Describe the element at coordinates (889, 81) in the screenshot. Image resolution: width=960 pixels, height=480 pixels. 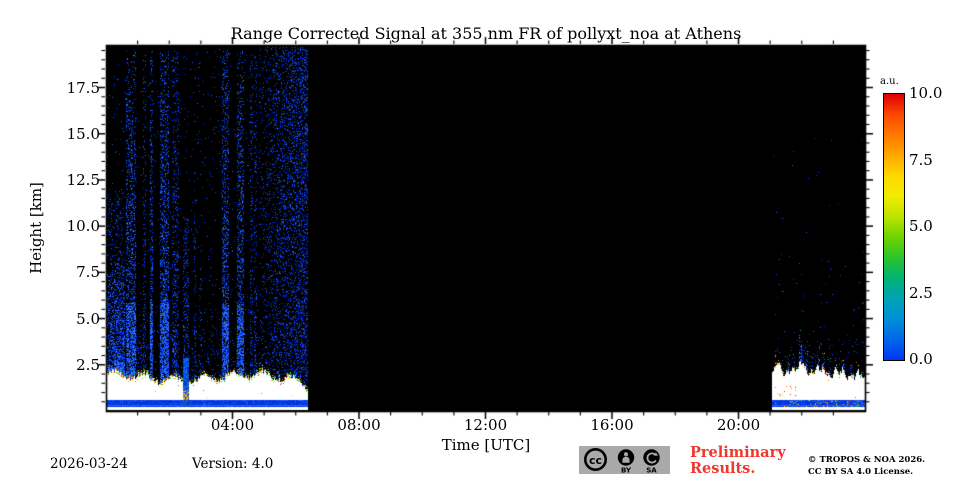
I see `colorbar-unit-label: a.u.` at that location.